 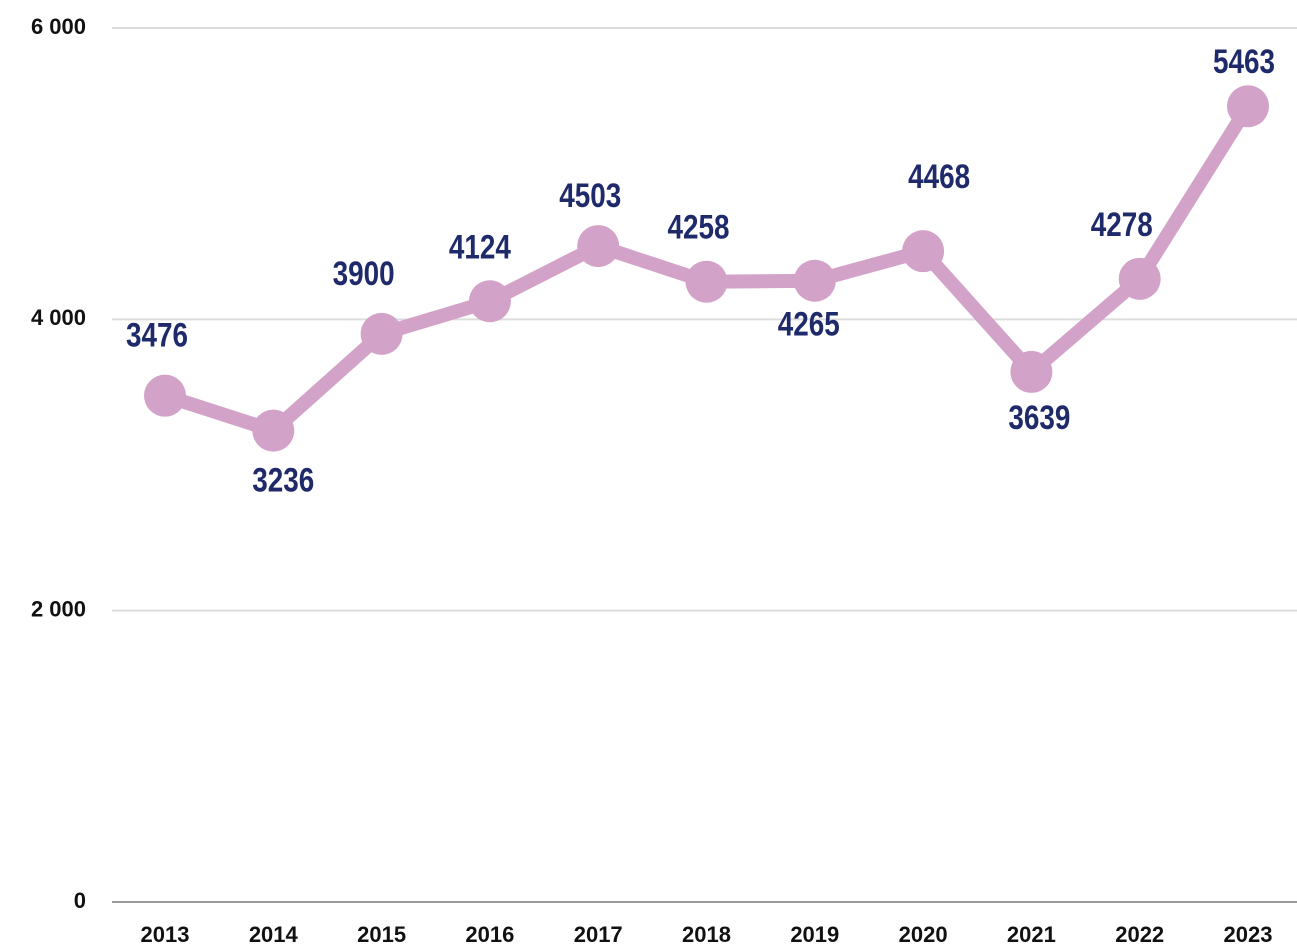 I want to click on data-label: 4278, so click(x=1122, y=224).